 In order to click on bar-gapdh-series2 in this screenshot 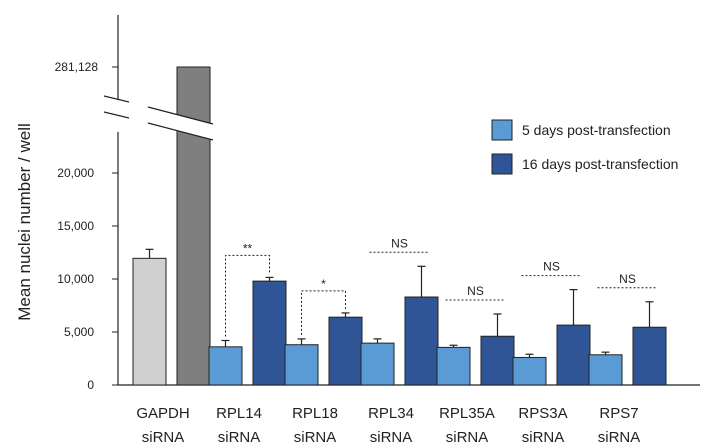, I will do `click(193, 226)`.